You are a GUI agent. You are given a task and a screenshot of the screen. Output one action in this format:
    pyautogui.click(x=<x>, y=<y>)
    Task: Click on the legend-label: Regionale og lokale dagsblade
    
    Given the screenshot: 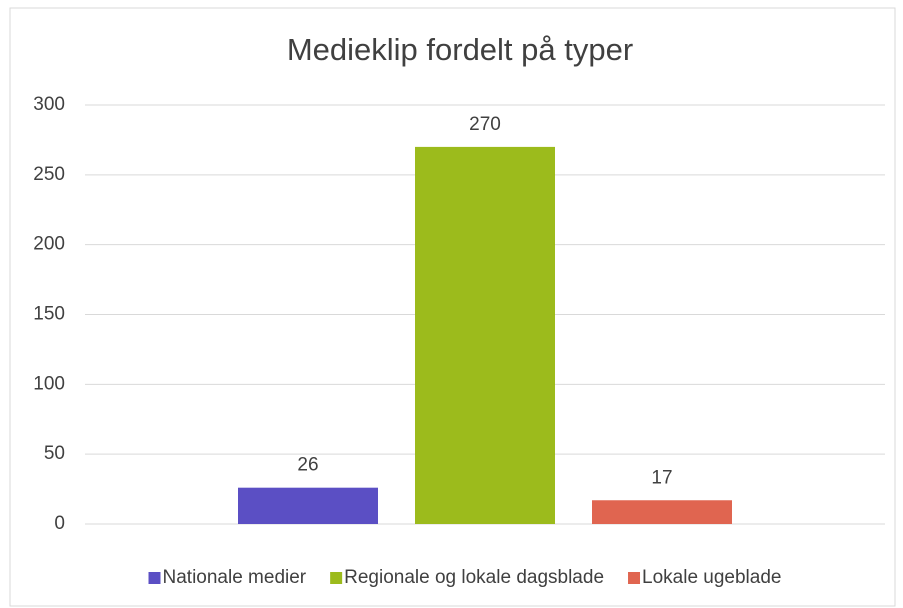 What is the action you would take?
    pyautogui.click(x=474, y=577)
    